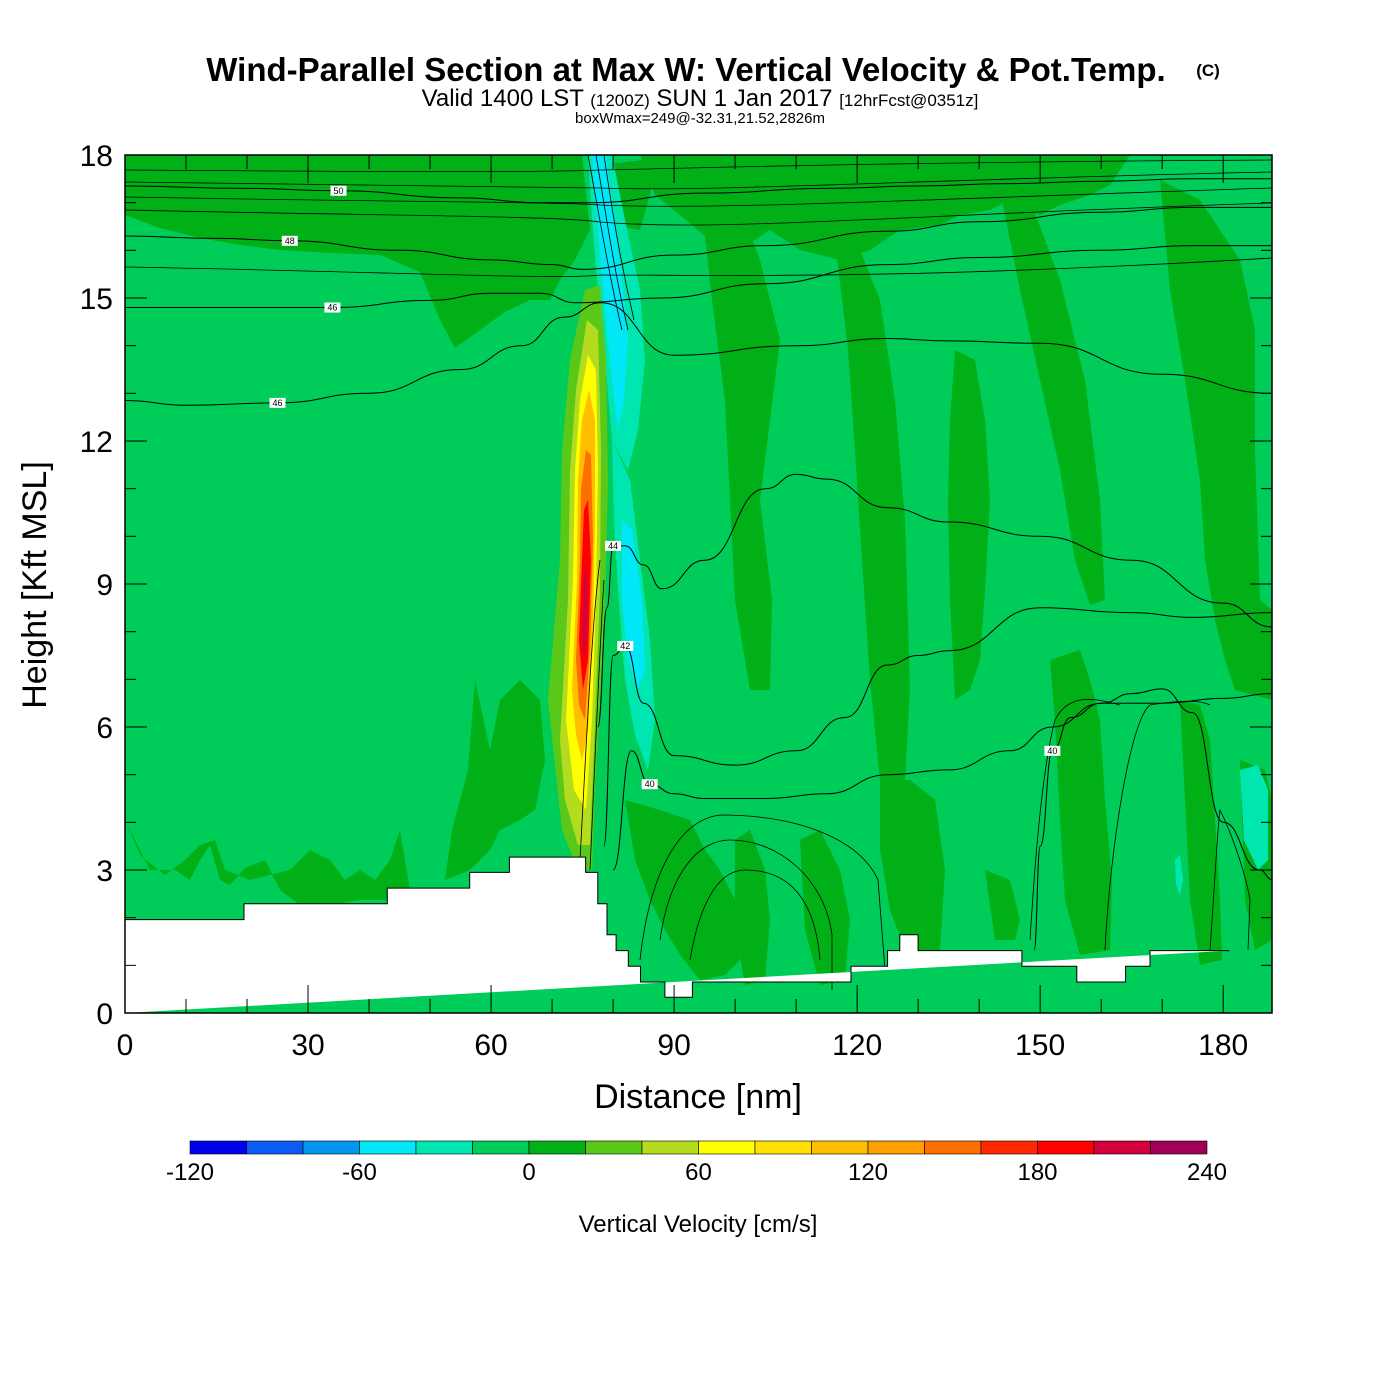 The width and height of the screenshot is (1400, 1400). I want to click on svg-text: 42, so click(625, 646).